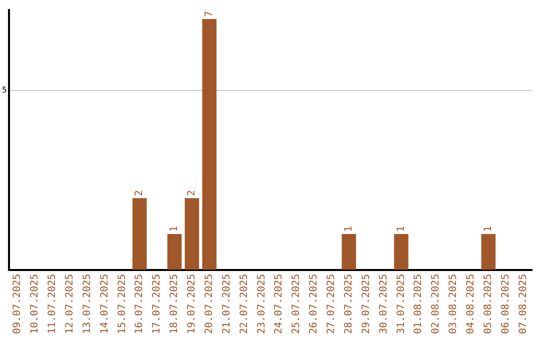 The image size is (540, 340). What do you see at coordinates (244, 304) in the screenshot?
I see `x-tick-label: 22.07.2025` at bounding box center [244, 304].